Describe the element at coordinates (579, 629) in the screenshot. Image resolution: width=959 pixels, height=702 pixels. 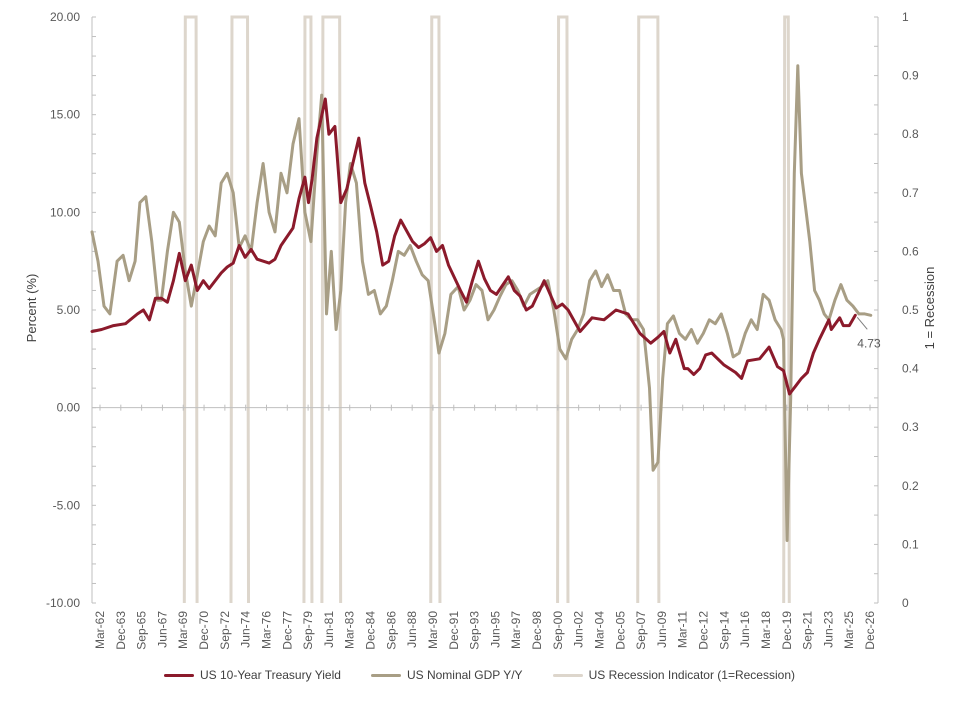
I see `x-tick-label: Jun-02` at that location.